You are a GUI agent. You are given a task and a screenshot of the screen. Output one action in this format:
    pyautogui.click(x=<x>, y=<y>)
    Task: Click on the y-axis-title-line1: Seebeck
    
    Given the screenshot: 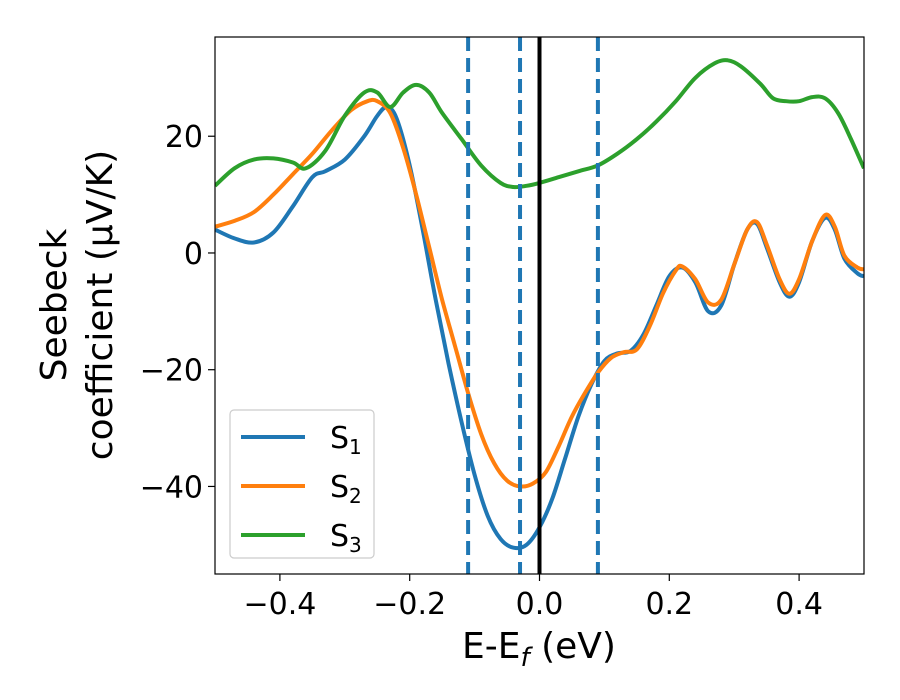 What is the action you would take?
    pyautogui.click(x=54, y=304)
    